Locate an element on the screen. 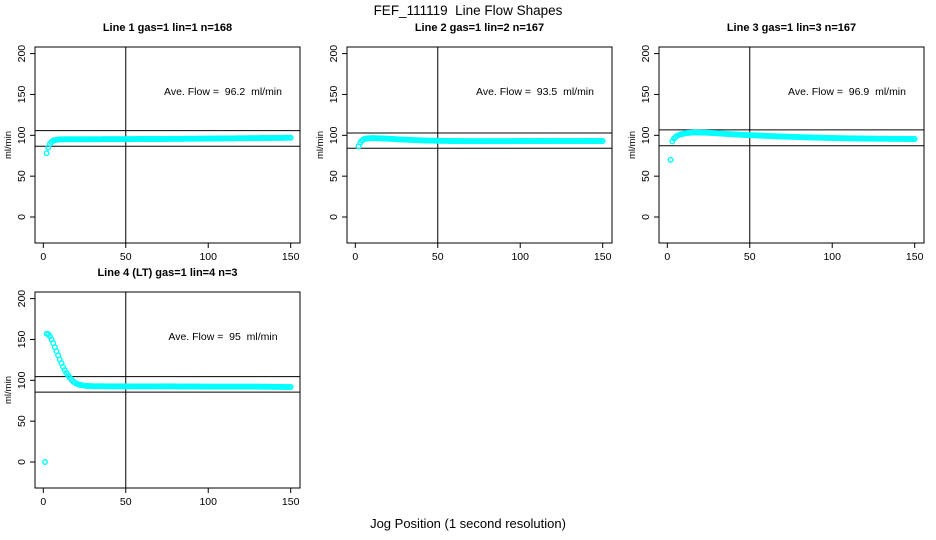 This screenshot has height=540, width=936. ave-flow-annotation: Ave. Flow = 95 ml/min is located at coordinates (223, 337).